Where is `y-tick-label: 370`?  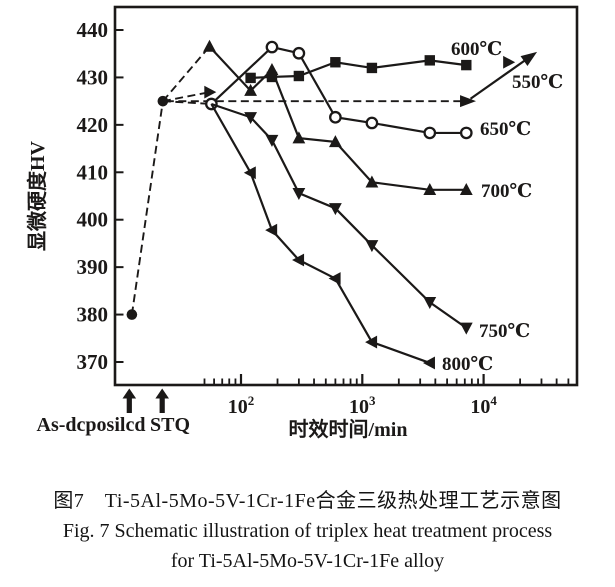
y-tick-label: 370 is located at coordinates (93, 362).